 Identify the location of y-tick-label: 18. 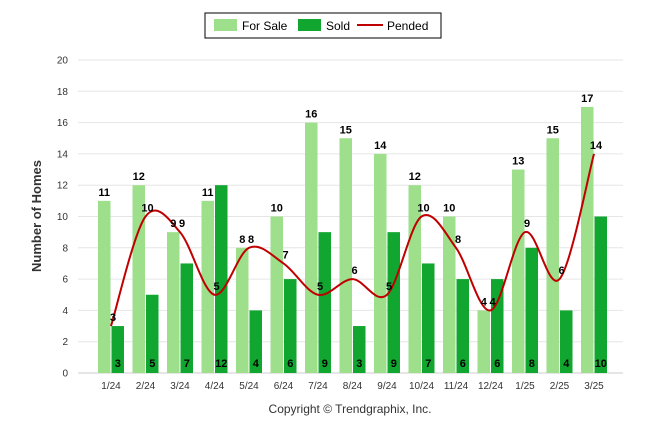
(63, 92).